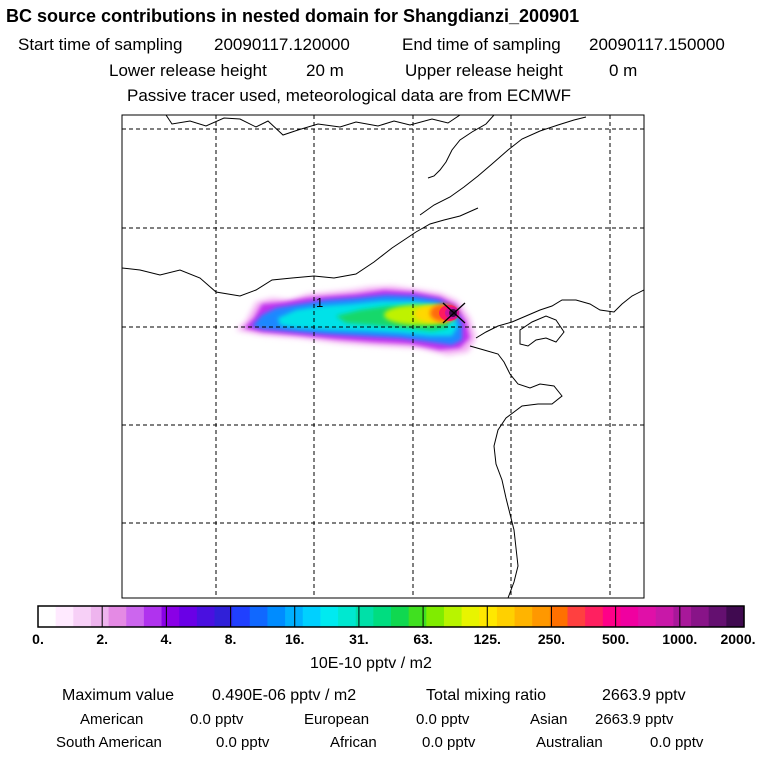 This screenshot has height=768, width=768. Describe the element at coordinates (356, 320) in the screenshot. I see `plume` at that location.